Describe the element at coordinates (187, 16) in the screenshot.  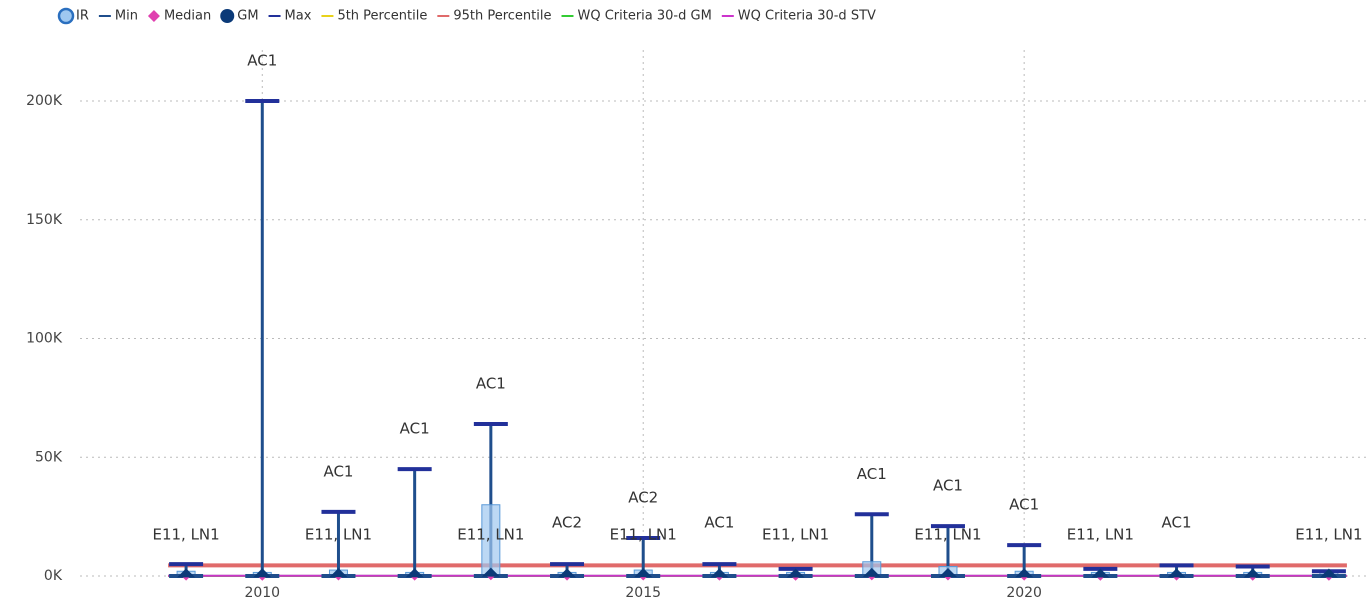
I see `legend-label: Median` at that location.